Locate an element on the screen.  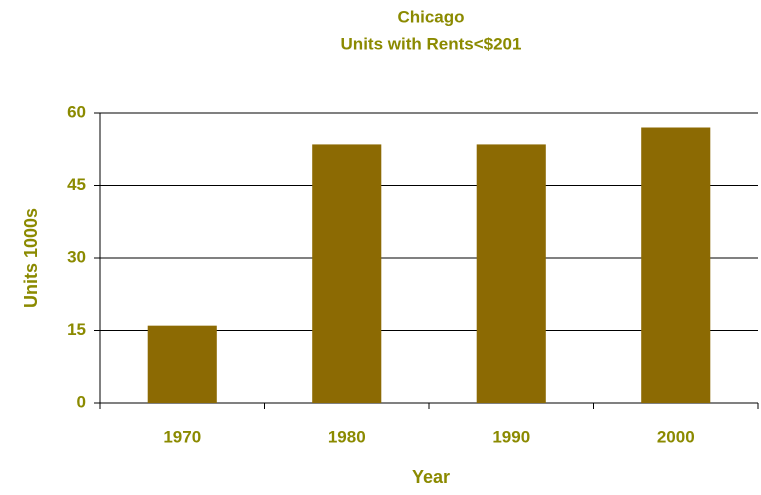
x-tick-label: 1990 is located at coordinates (511, 436).